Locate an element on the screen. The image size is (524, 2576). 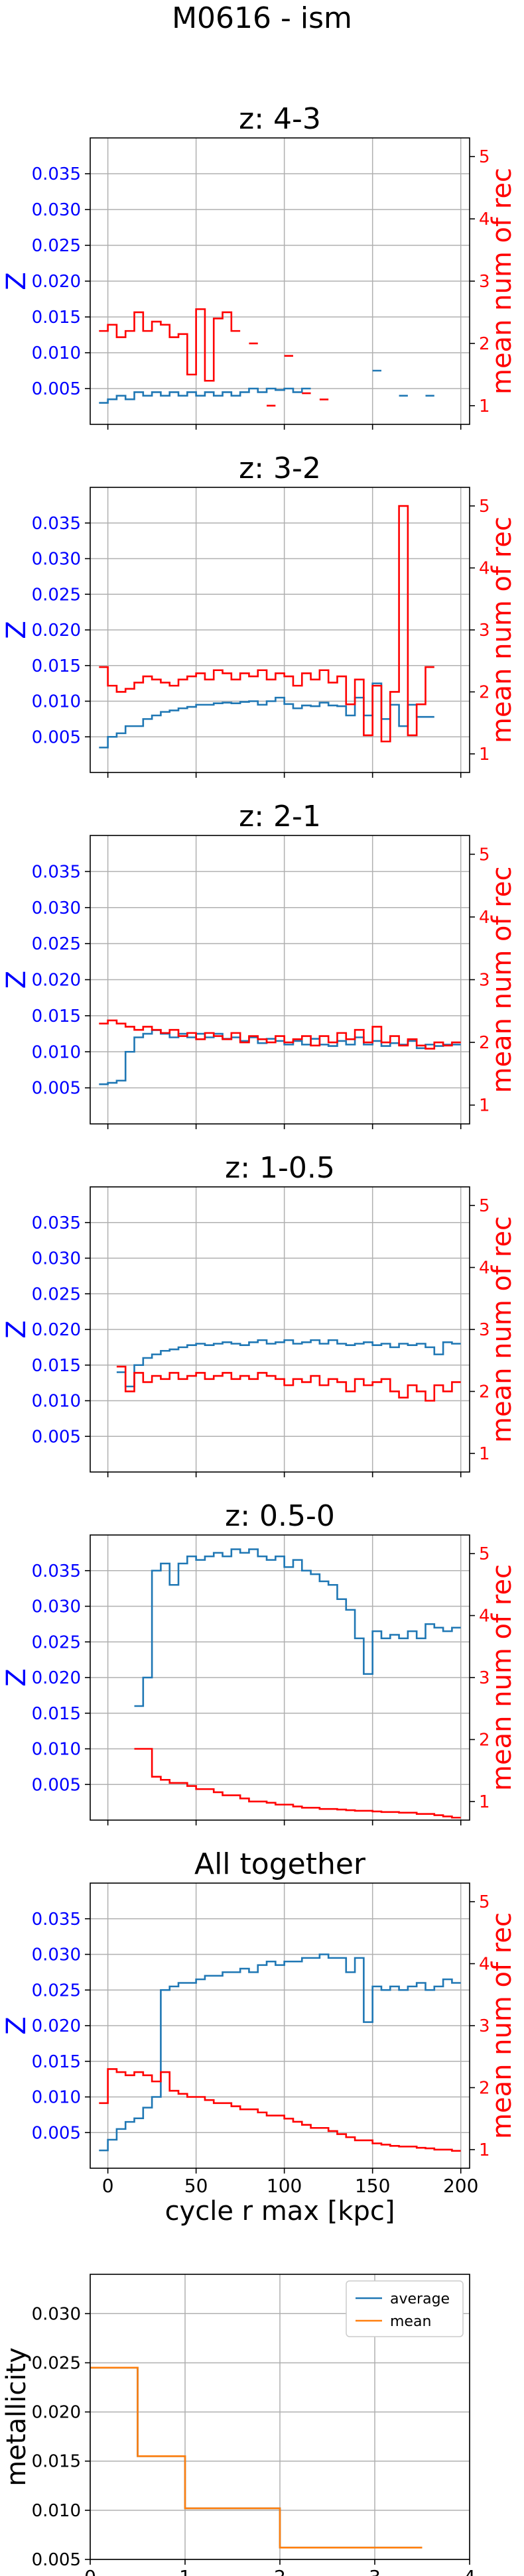
x-tick-label: 150 is located at coordinates (372, 2186).